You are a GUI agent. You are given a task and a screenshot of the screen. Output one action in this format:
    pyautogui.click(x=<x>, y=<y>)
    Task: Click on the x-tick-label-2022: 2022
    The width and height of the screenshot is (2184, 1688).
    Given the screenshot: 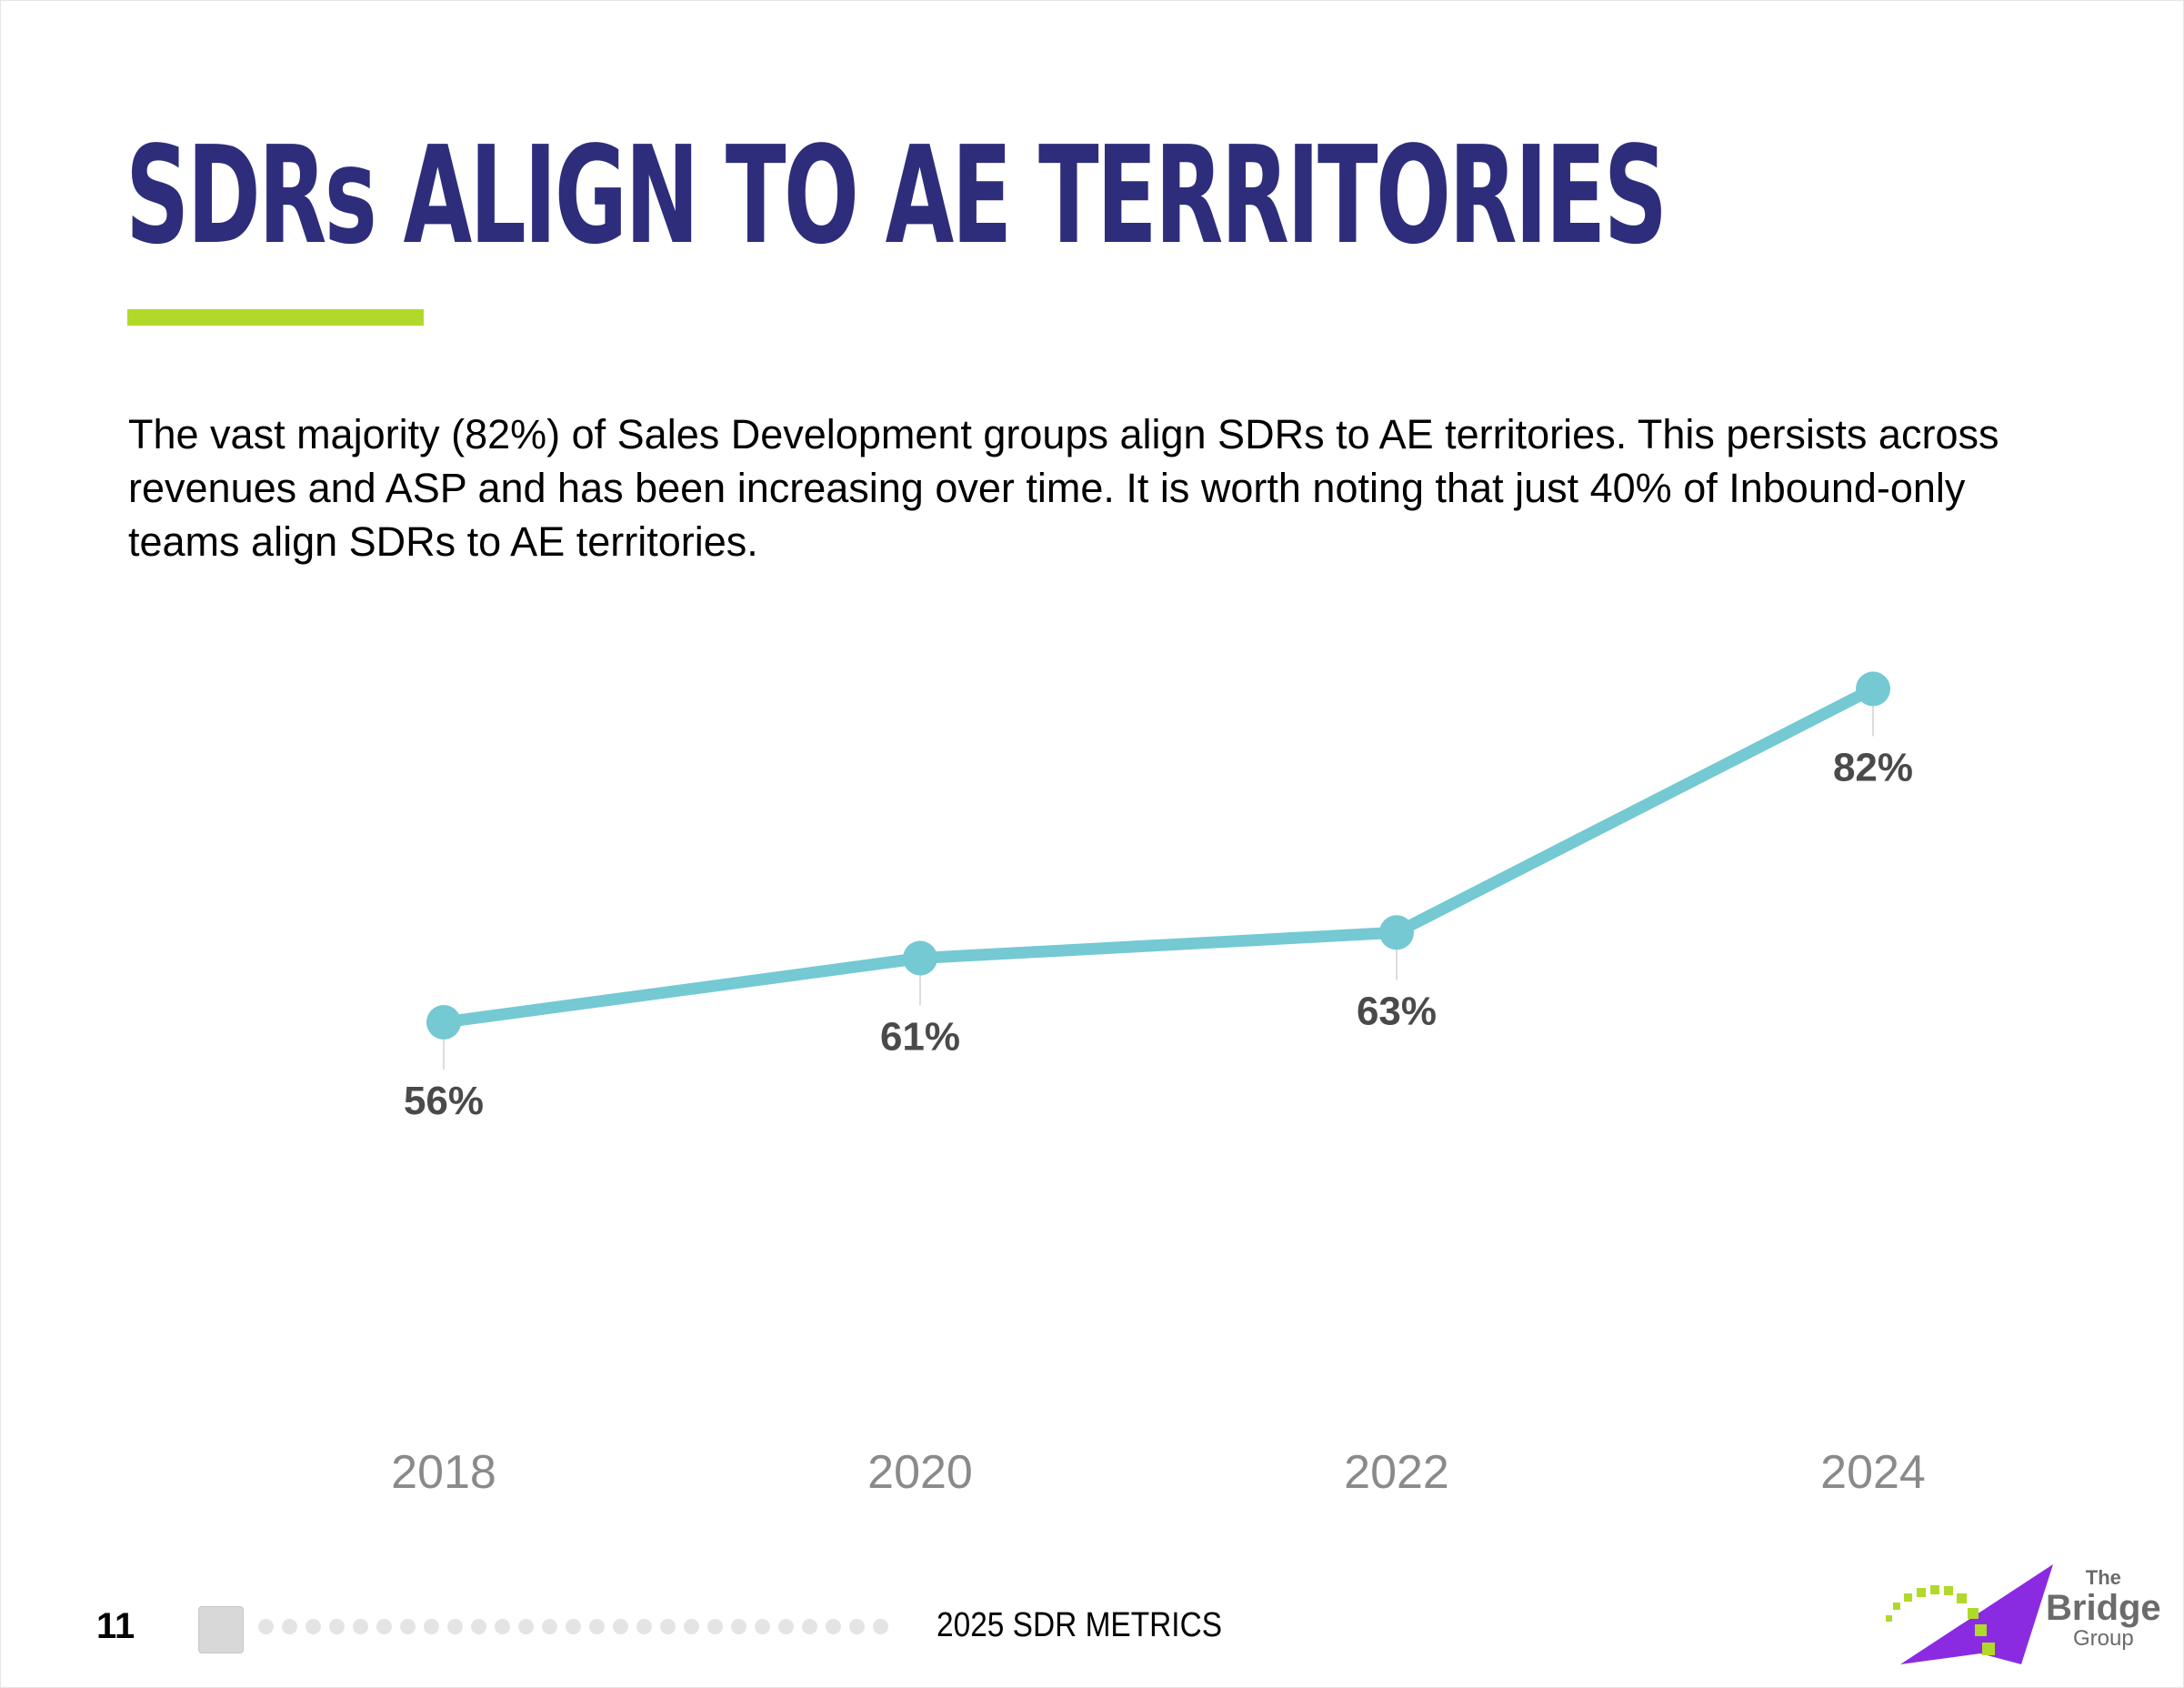 What is the action you would take?
    pyautogui.click(x=1396, y=1472)
    